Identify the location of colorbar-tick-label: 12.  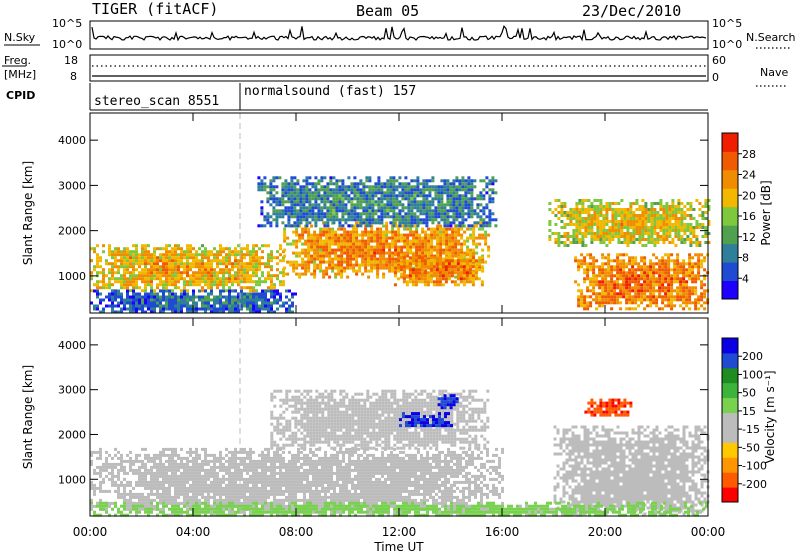
(749, 237).